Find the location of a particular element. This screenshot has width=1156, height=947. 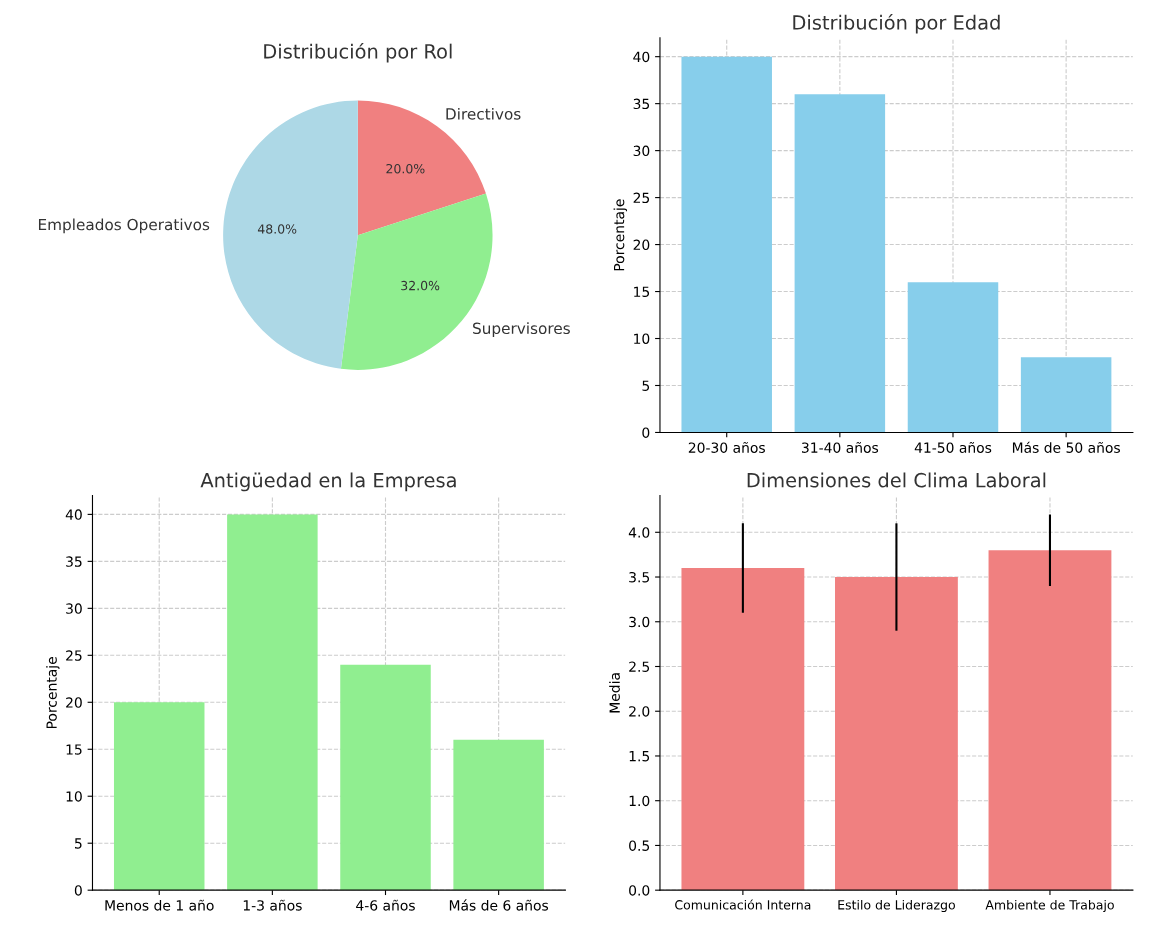

slice-label: Empleados Operativos is located at coordinates (124, 226).